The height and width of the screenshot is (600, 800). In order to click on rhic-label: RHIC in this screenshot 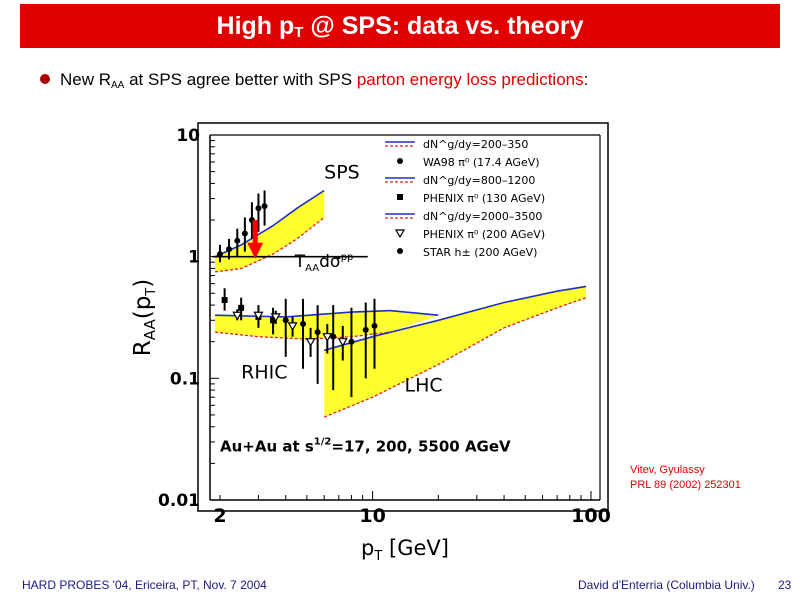, I will do `click(264, 372)`.